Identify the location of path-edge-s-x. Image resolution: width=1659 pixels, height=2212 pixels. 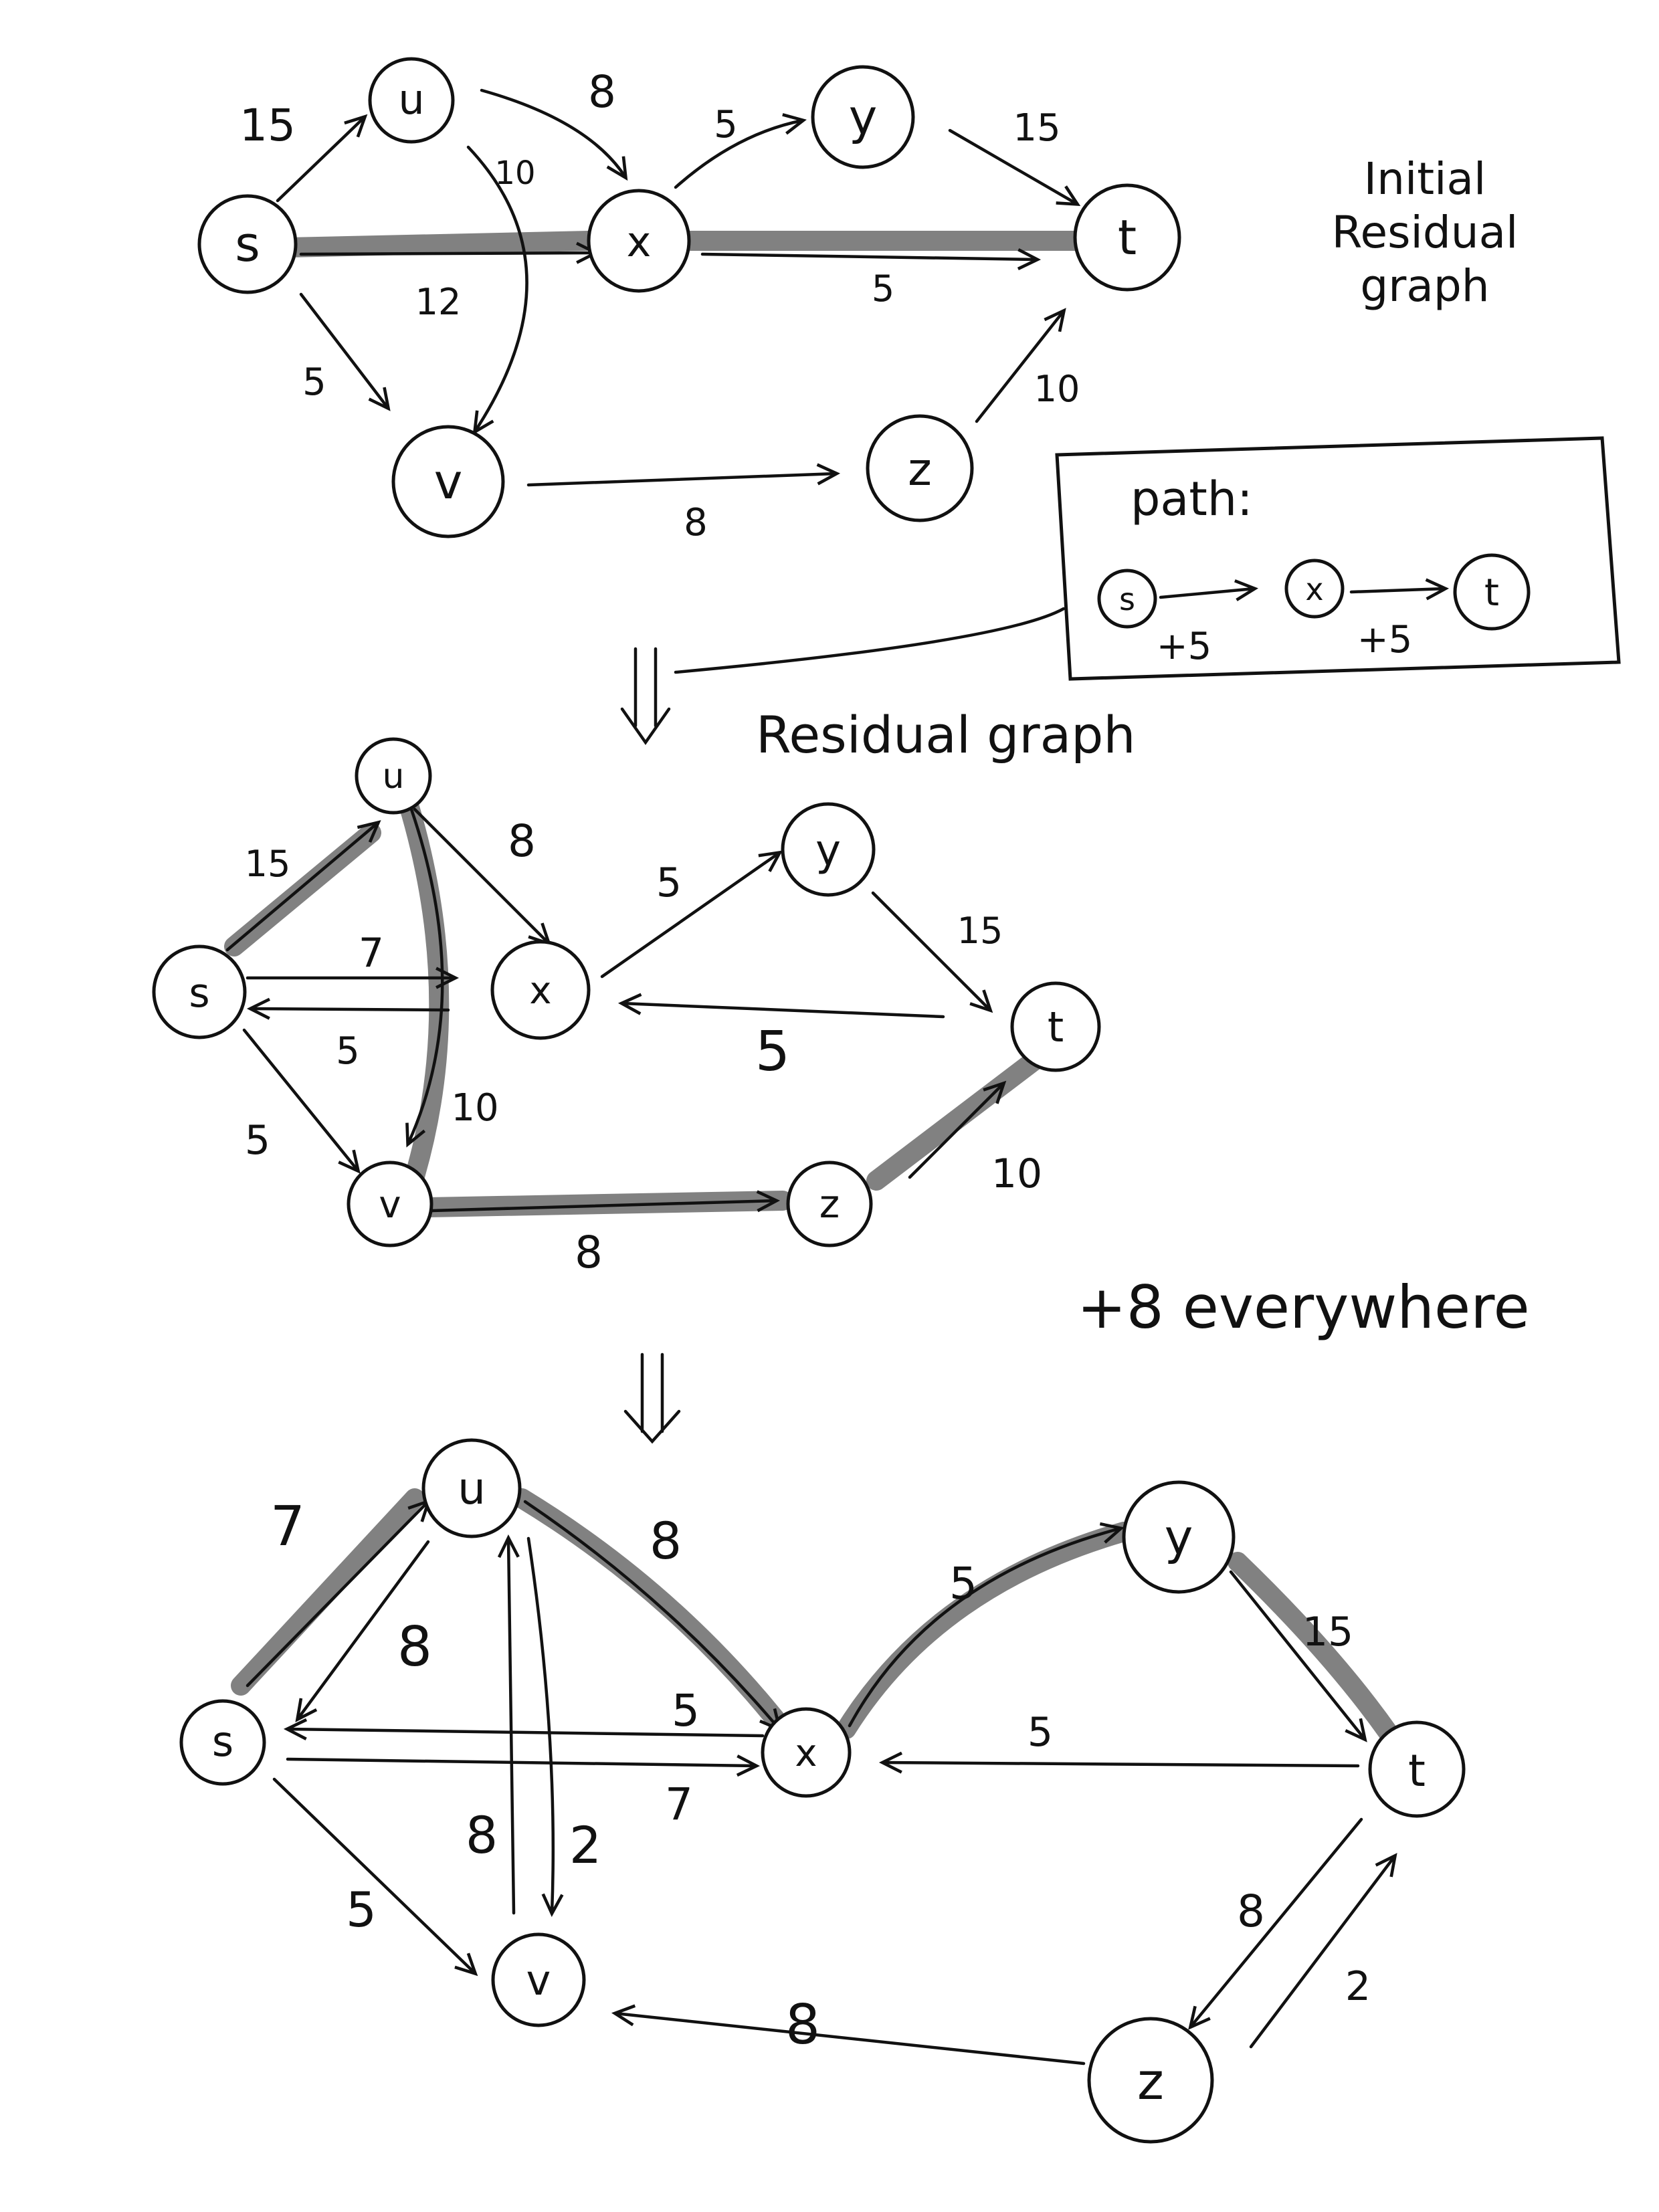
(1209, 590).